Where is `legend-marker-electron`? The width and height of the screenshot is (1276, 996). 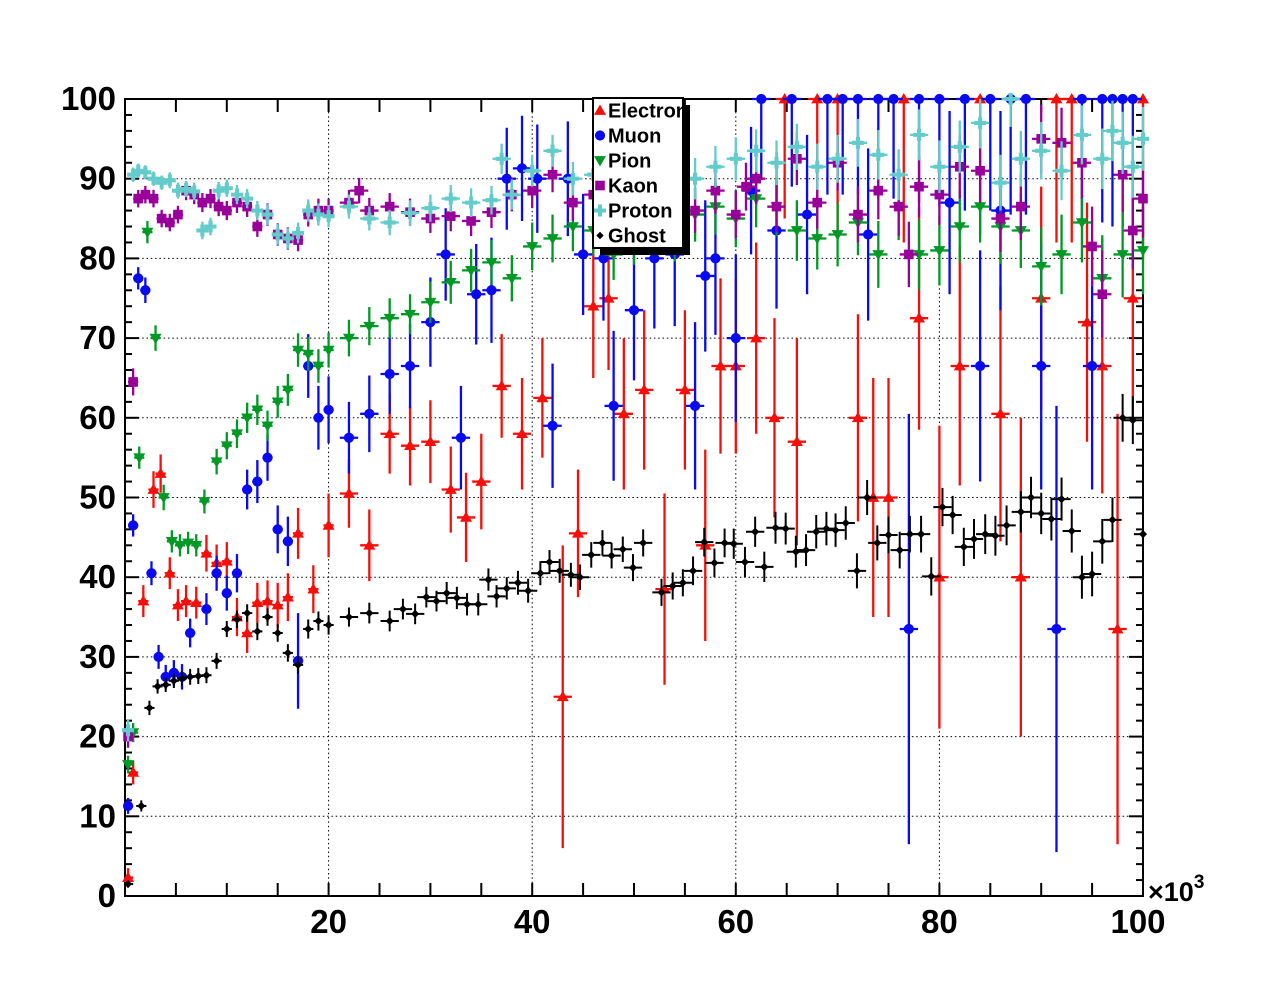 legend-marker-electron is located at coordinates (600, 109).